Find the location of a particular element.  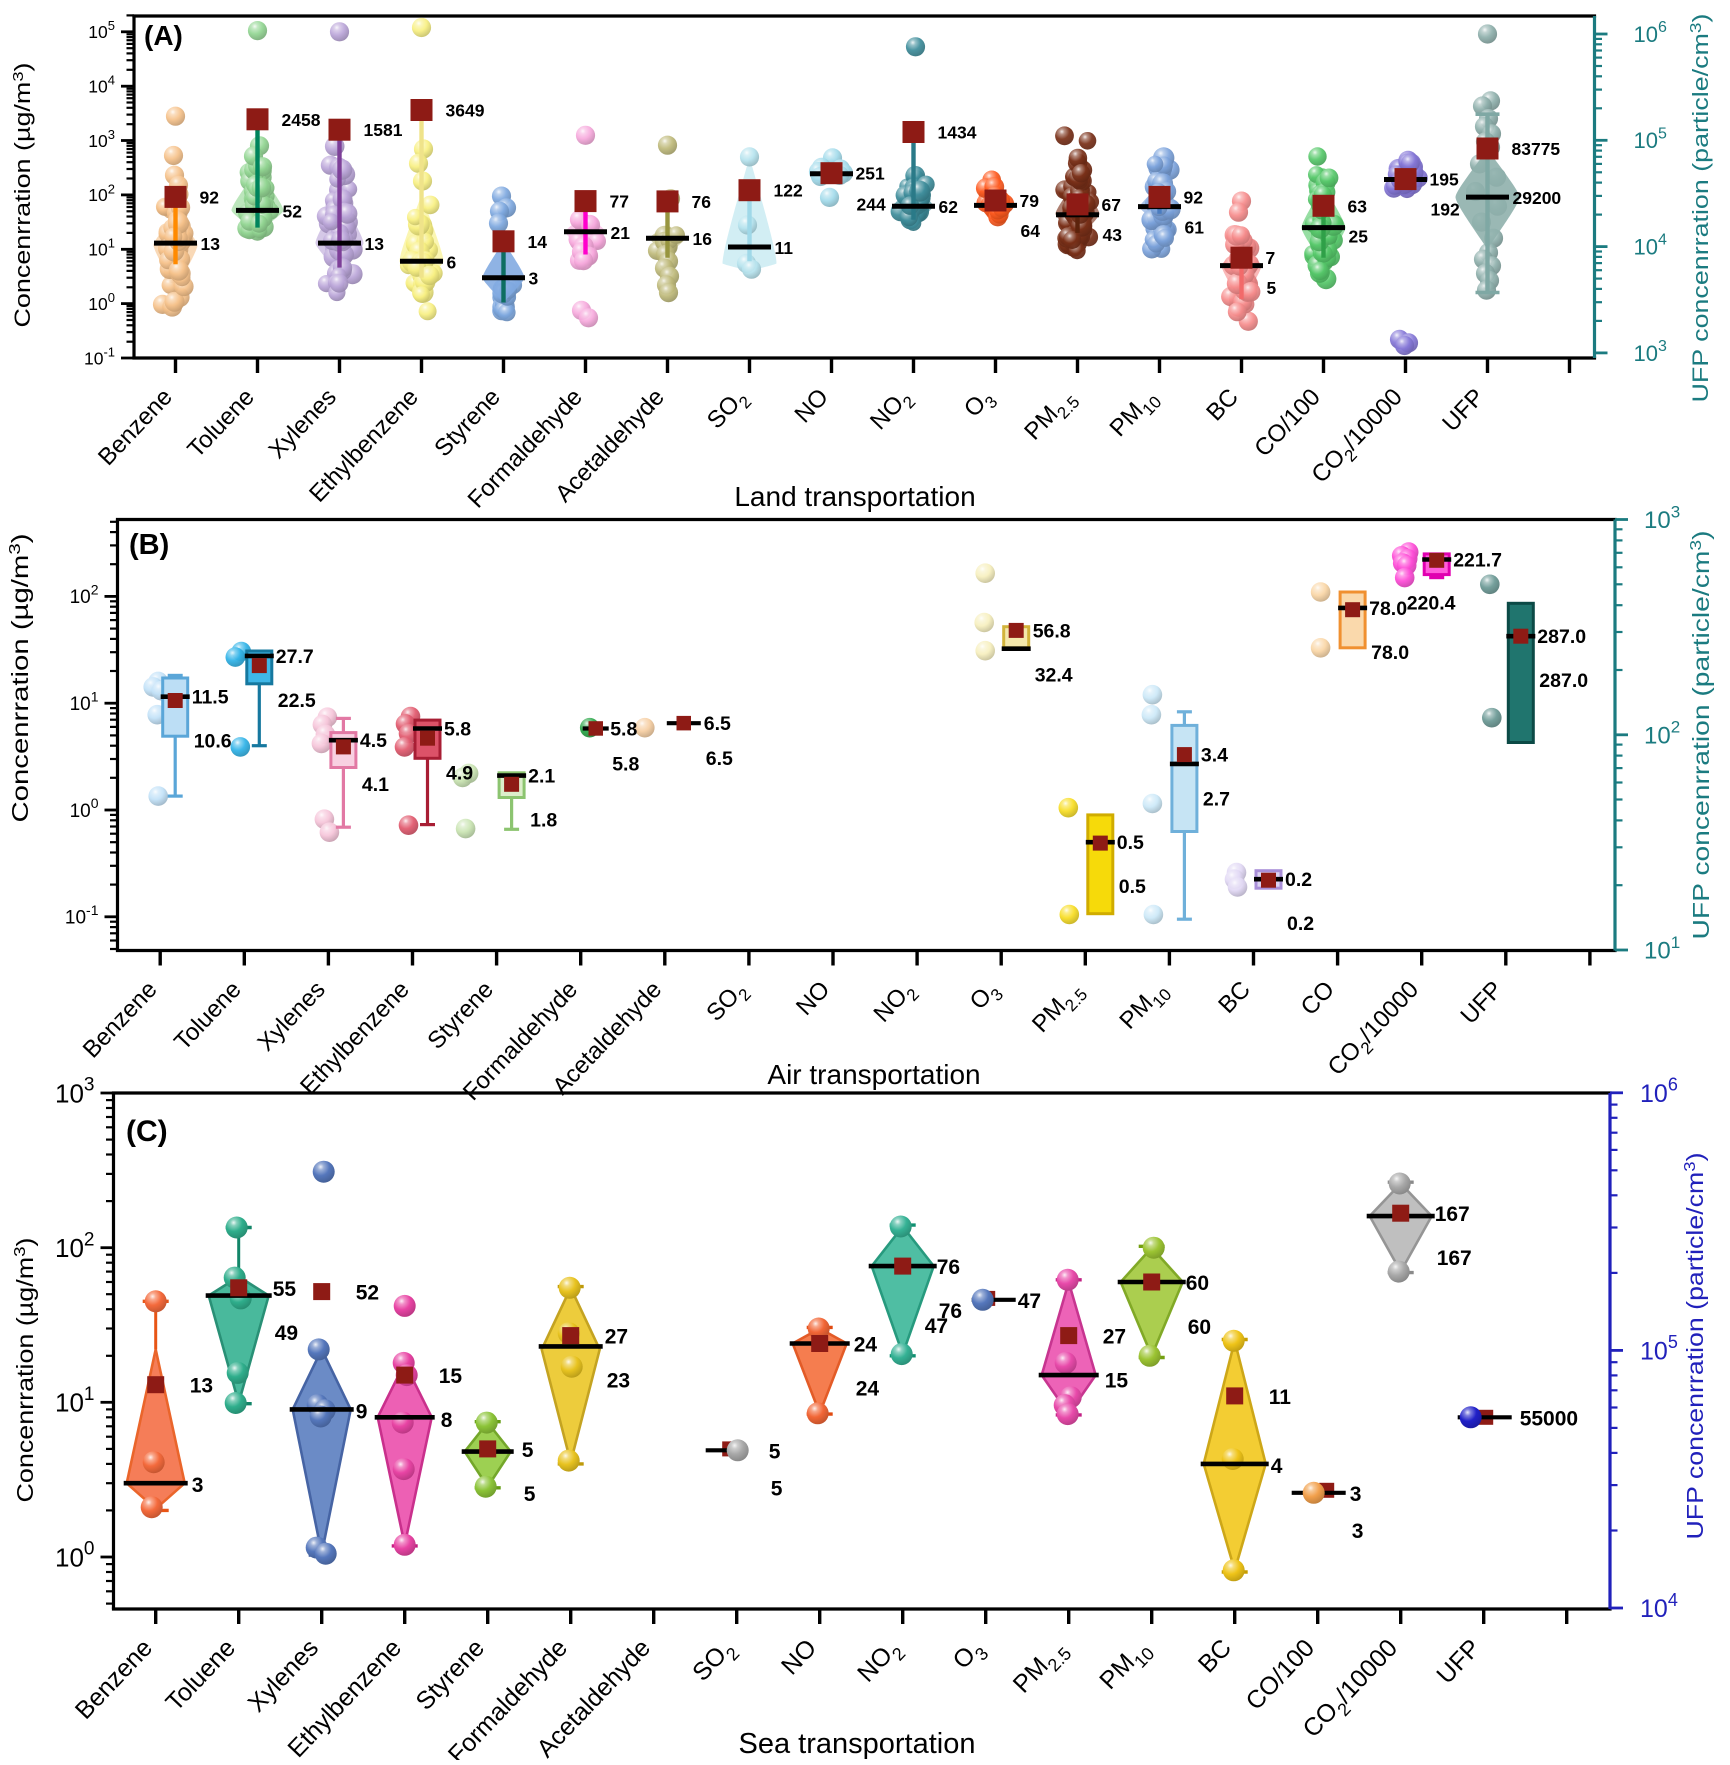

svg-text: 7 is located at coordinates (1271, 258).